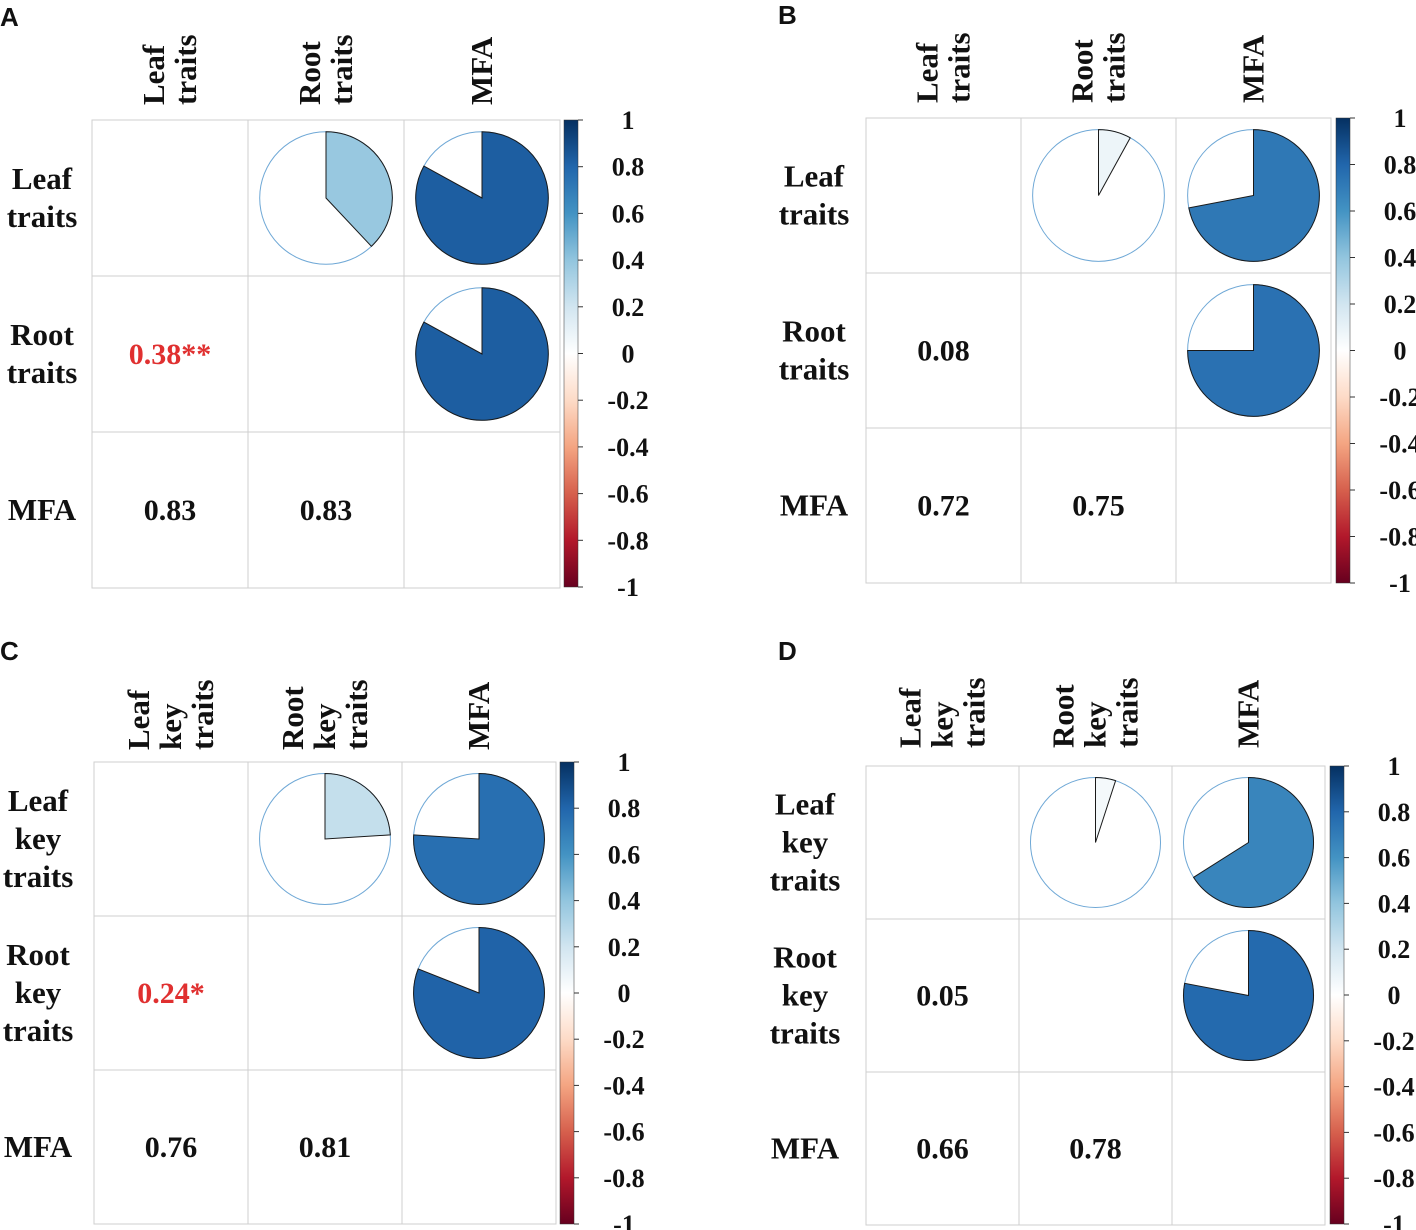 The image size is (1416, 1230). What do you see at coordinates (1098, 506) in the screenshot?
I see `correlation-value: 0.75` at bounding box center [1098, 506].